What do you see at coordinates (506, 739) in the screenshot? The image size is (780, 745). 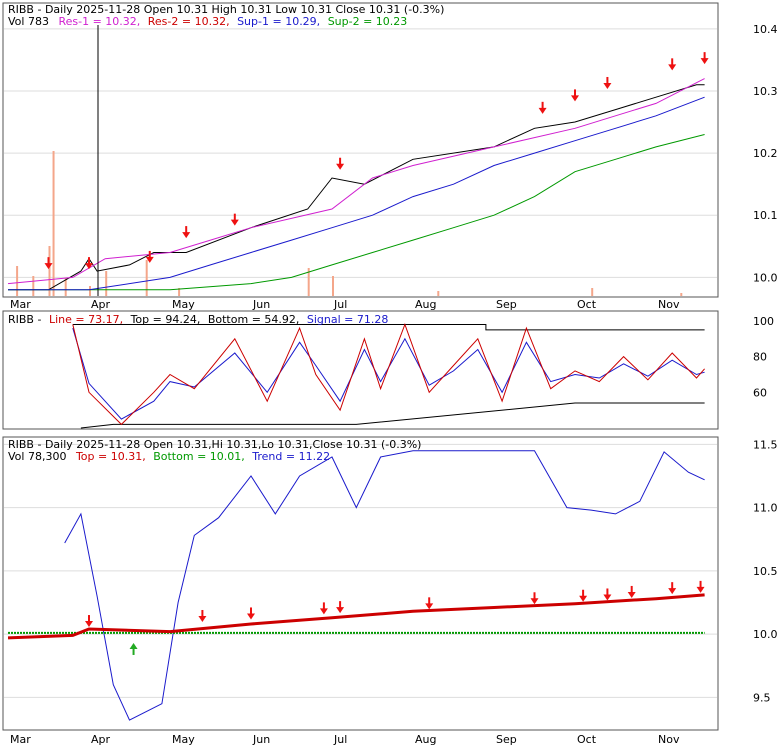 I see `month-label-sep: Sep` at bounding box center [506, 739].